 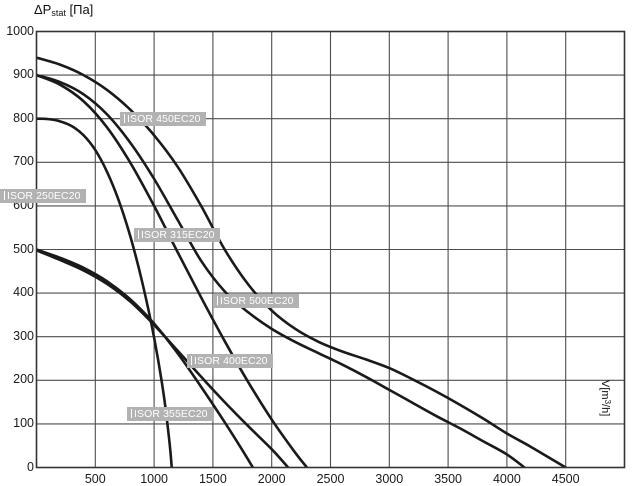 What do you see at coordinates (154, 478) in the screenshot?
I see `x-tick-label: 1000` at bounding box center [154, 478].